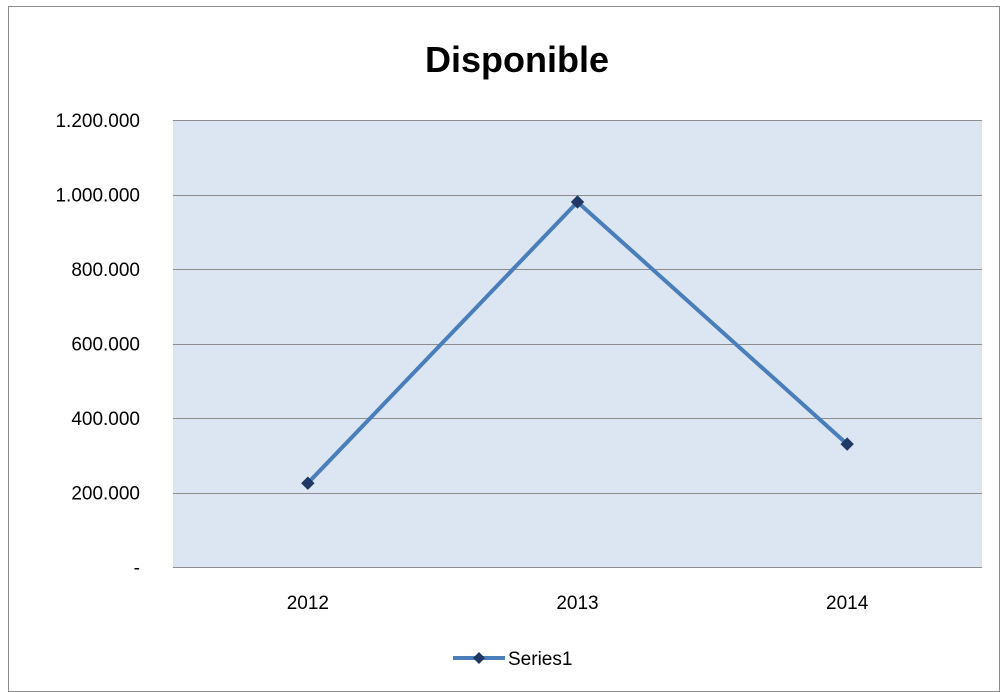  Describe the element at coordinates (97, 196) in the screenshot. I see `y-tick-label: 1.000.000` at that location.